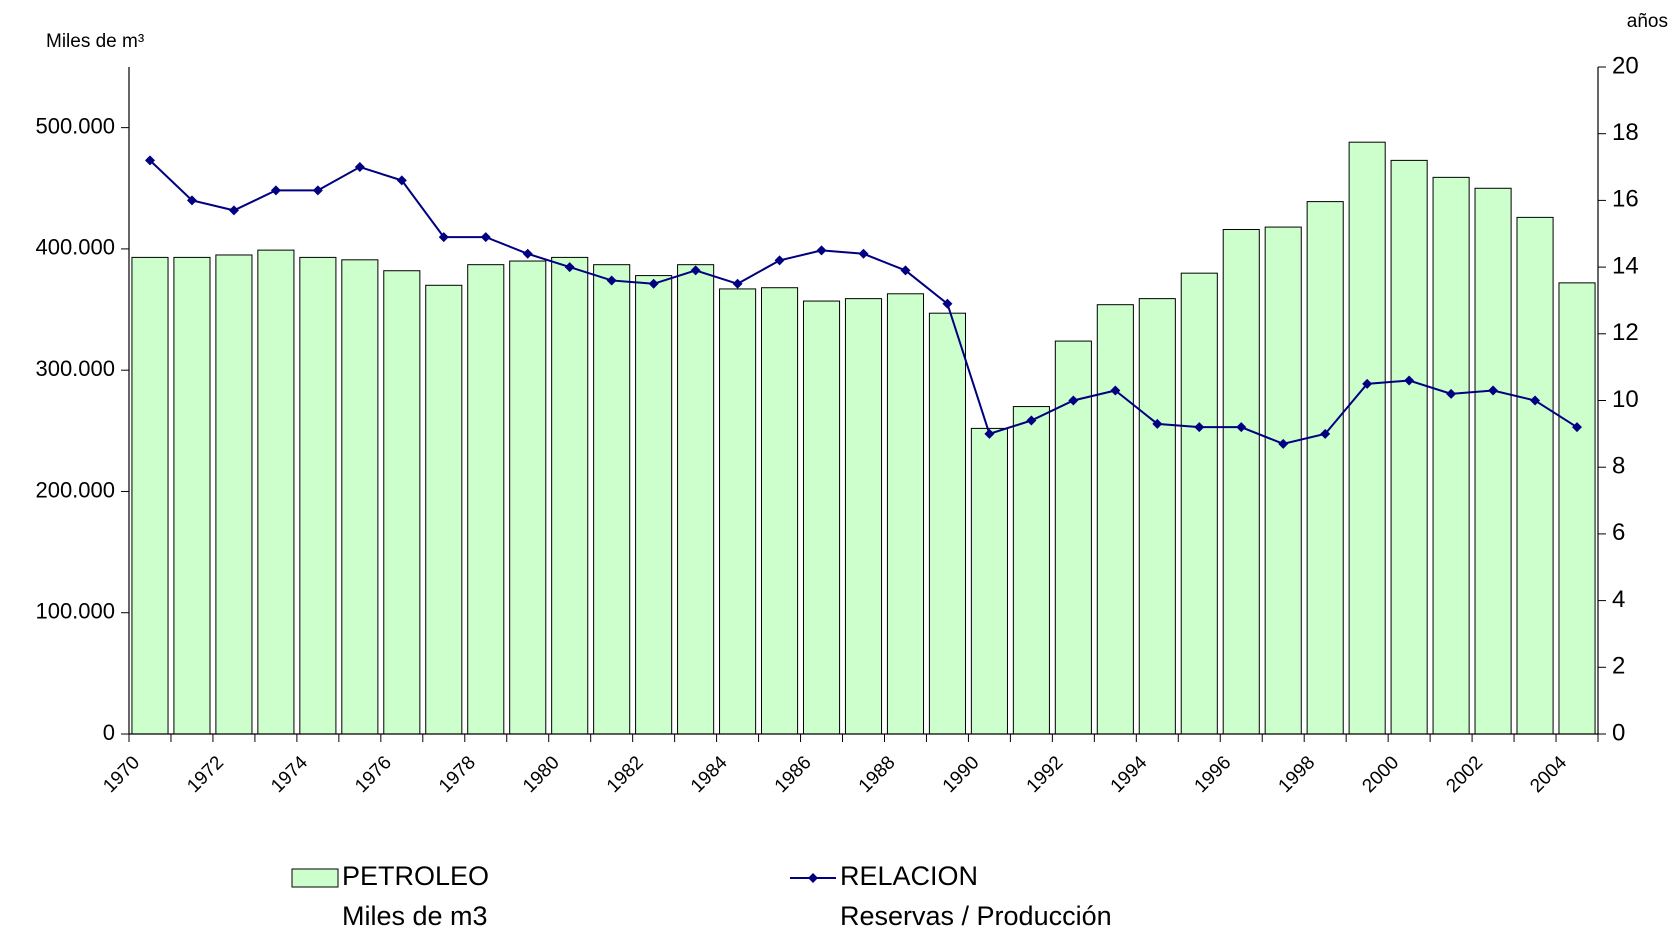  I want to click on y2-tick-label: 2, so click(1618, 666).